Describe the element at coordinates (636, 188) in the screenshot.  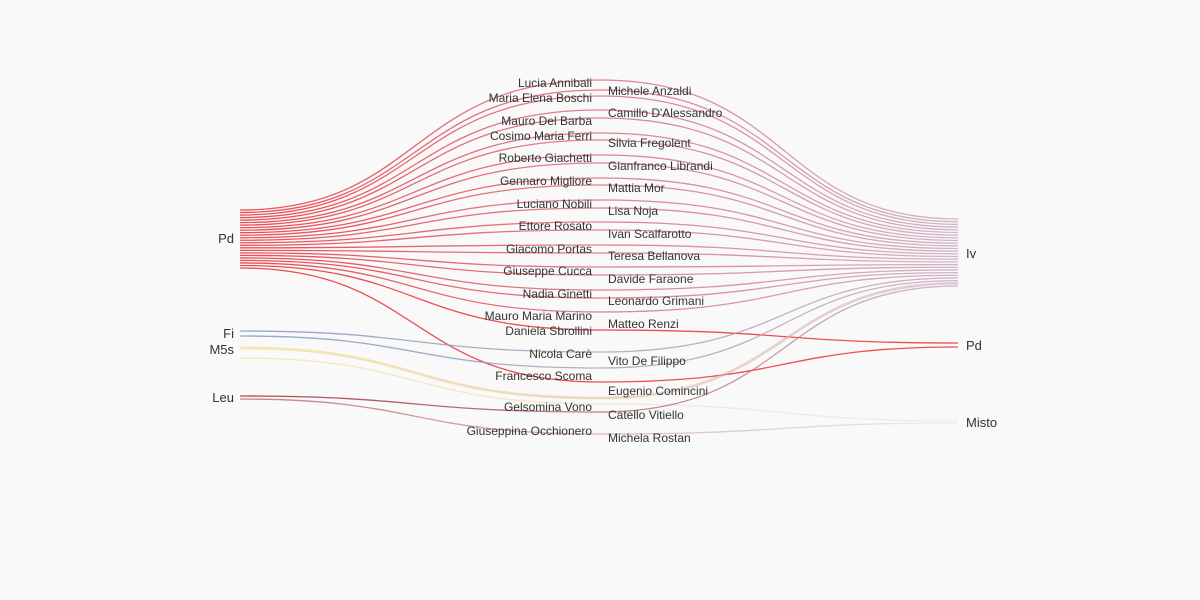
I see `name-label: Mattia Mor` at that location.